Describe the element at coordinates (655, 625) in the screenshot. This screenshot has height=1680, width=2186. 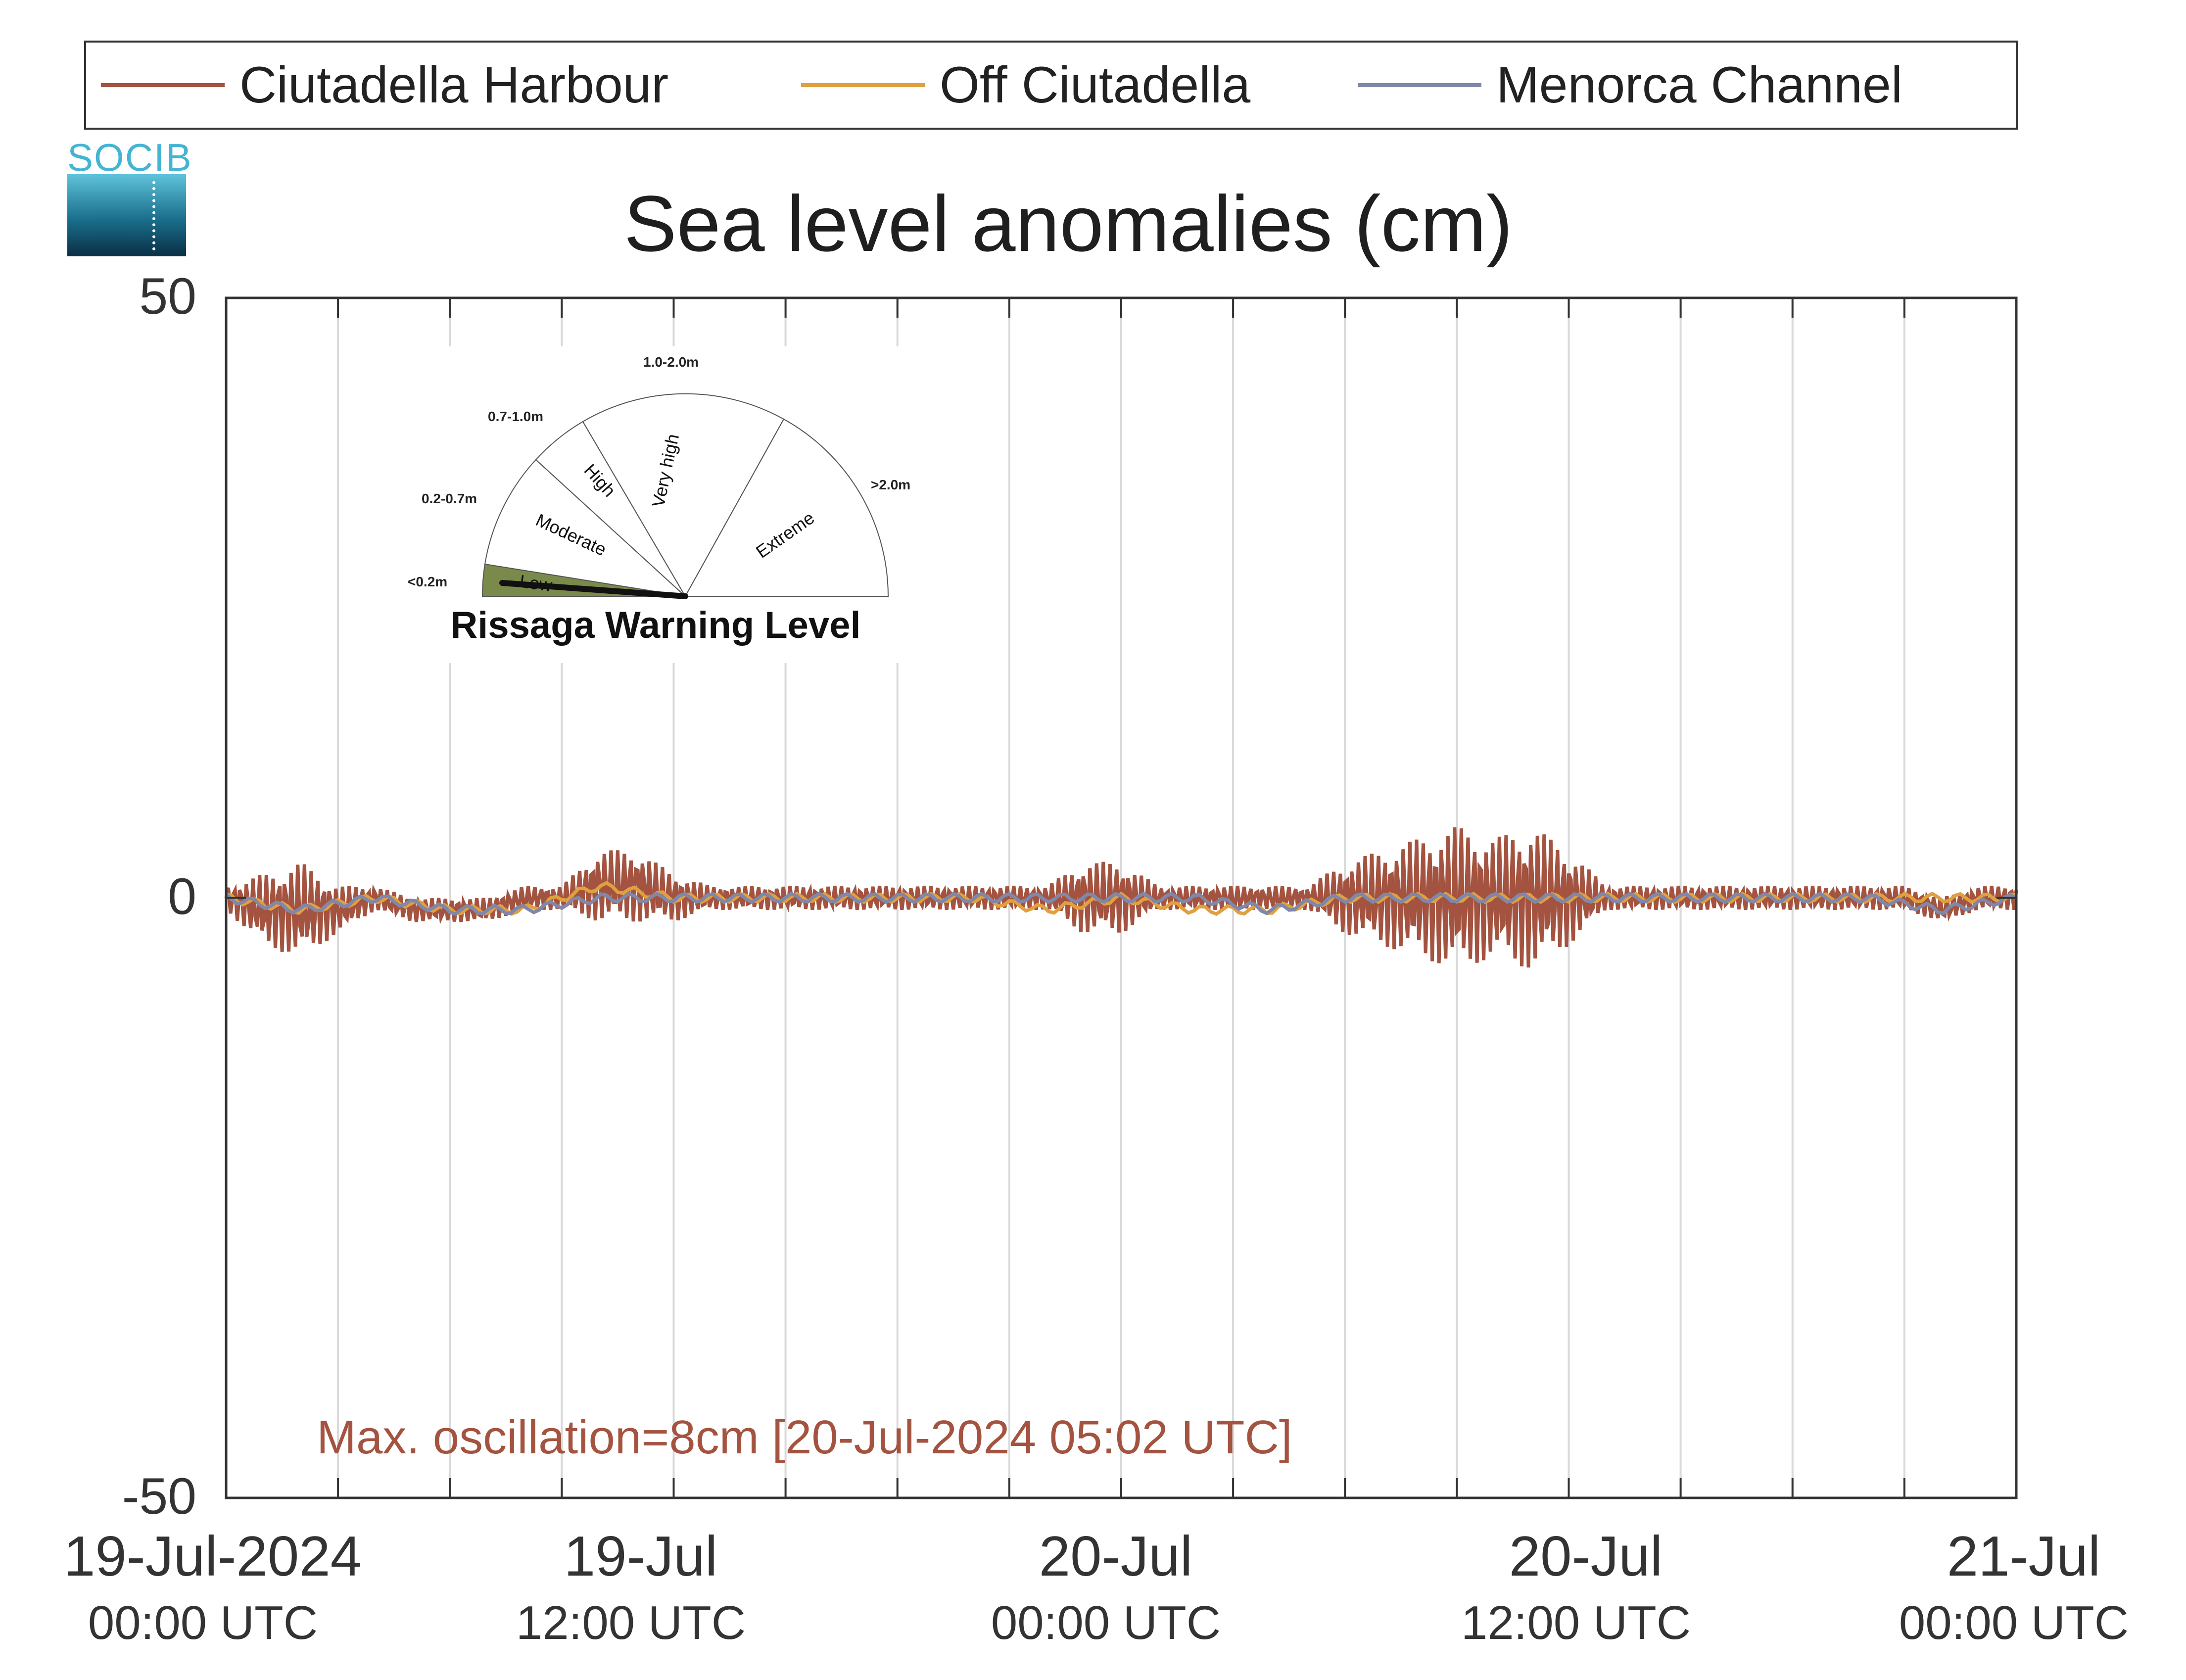
I see `gauge-title: Rissaga Warning Level` at that location.